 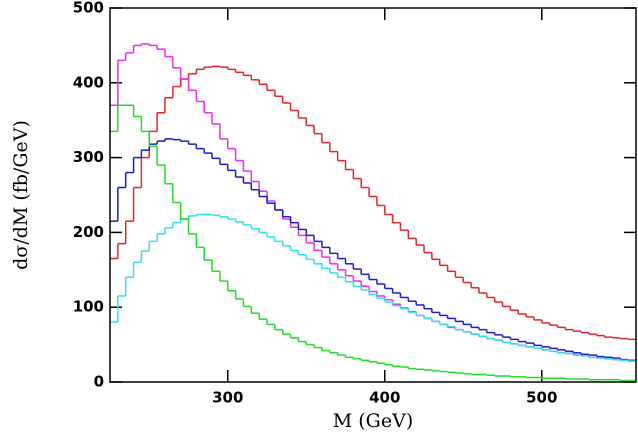 What do you see at coordinates (88, 82) in the screenshot?
I see `y-tick-label: 400` at bounding box center [88, 82].